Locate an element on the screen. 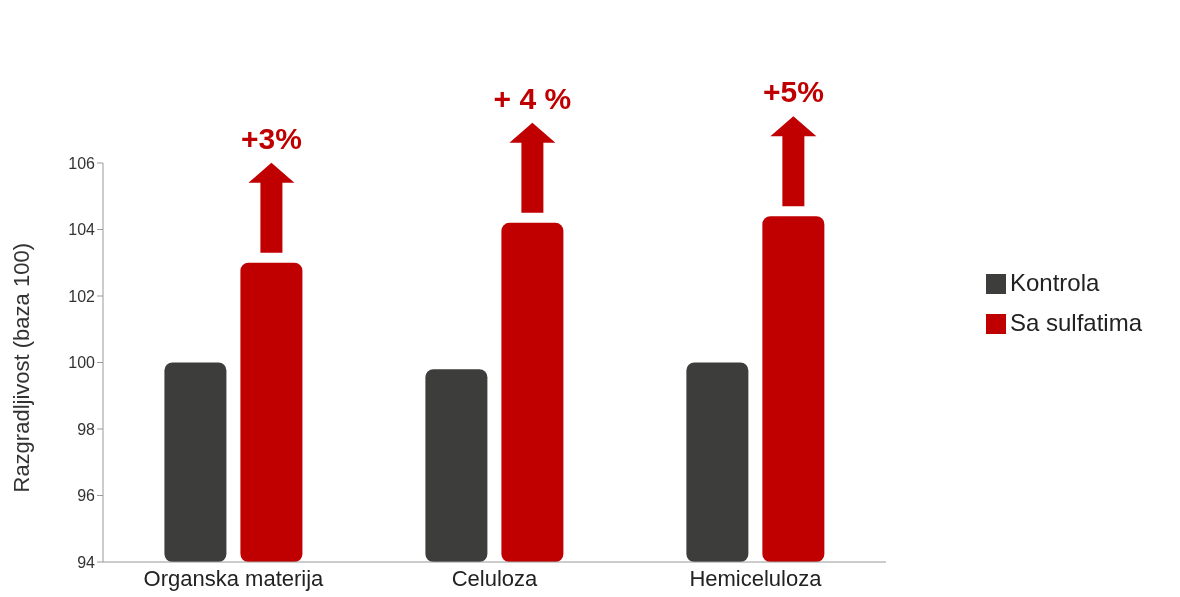 This screenshot has width=1180, height=597. text: +3% is located at coordinates (271, 138).